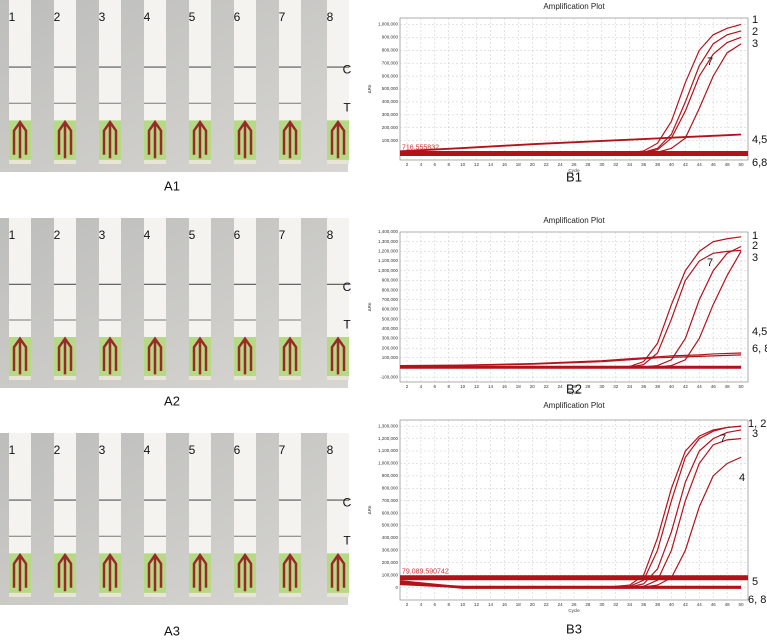 Image resolution: width=767 pixels, height=640 pixels. I want to click on x-tick-label: 32, so click(616, 386).